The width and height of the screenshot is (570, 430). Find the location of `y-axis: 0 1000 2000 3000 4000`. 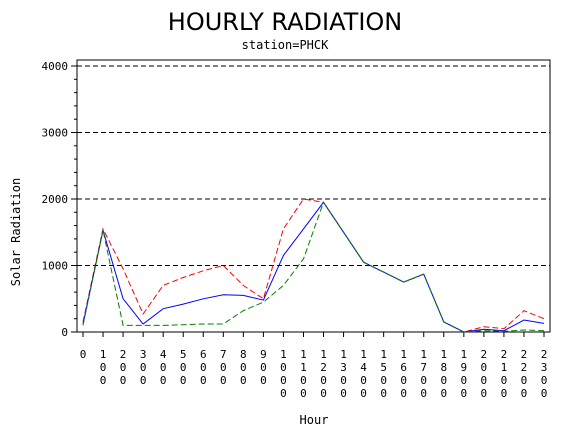

y-axis: 0 1000 2000 3000 4000 is located at coordinates (59, 199).